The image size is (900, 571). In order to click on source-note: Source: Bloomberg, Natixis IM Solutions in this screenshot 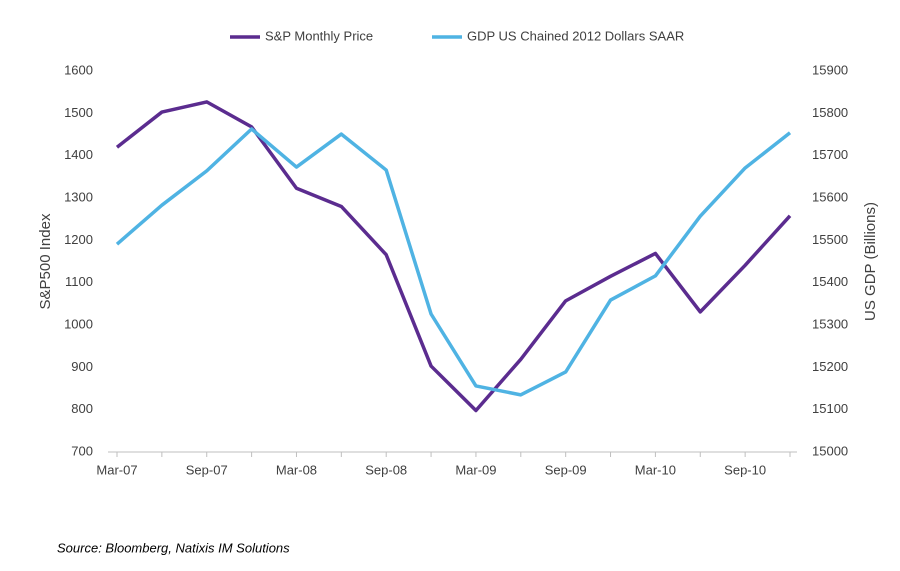, I will do `click(173, 547)`.